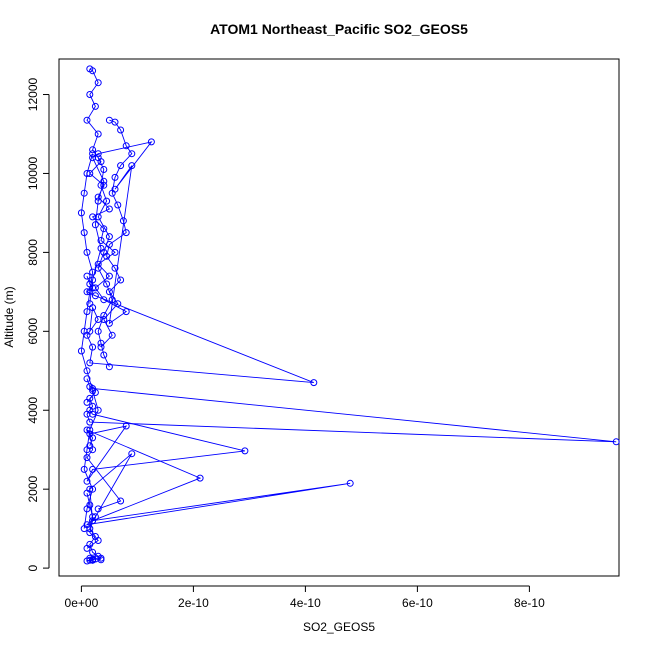  What do you see at coordinates (529, 603) in the screenshot?
I see `x-tick-label: 8e-10` at bounding box center [529, 603].